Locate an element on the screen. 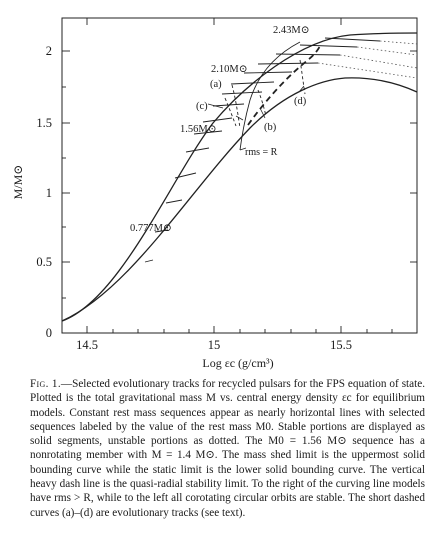 This screenshot has height=548, width=432. sequence-label-2.43: 2.43M⊙ is located at coordinates (291, 30).